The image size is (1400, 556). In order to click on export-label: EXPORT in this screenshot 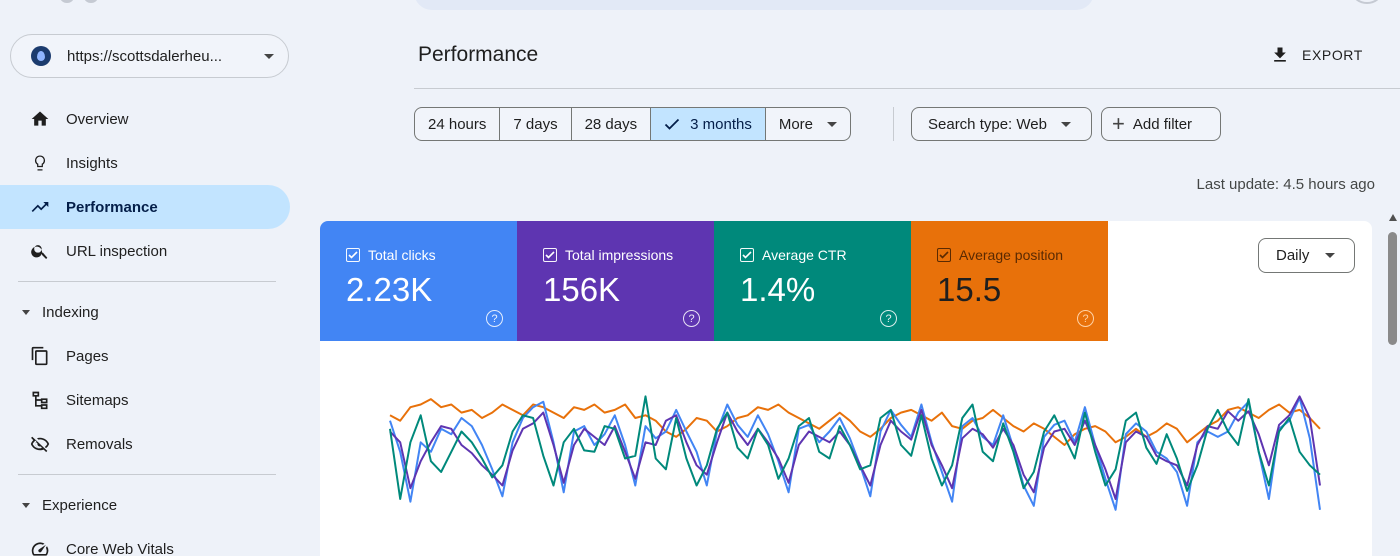, I will do `click(1332, 55)`.